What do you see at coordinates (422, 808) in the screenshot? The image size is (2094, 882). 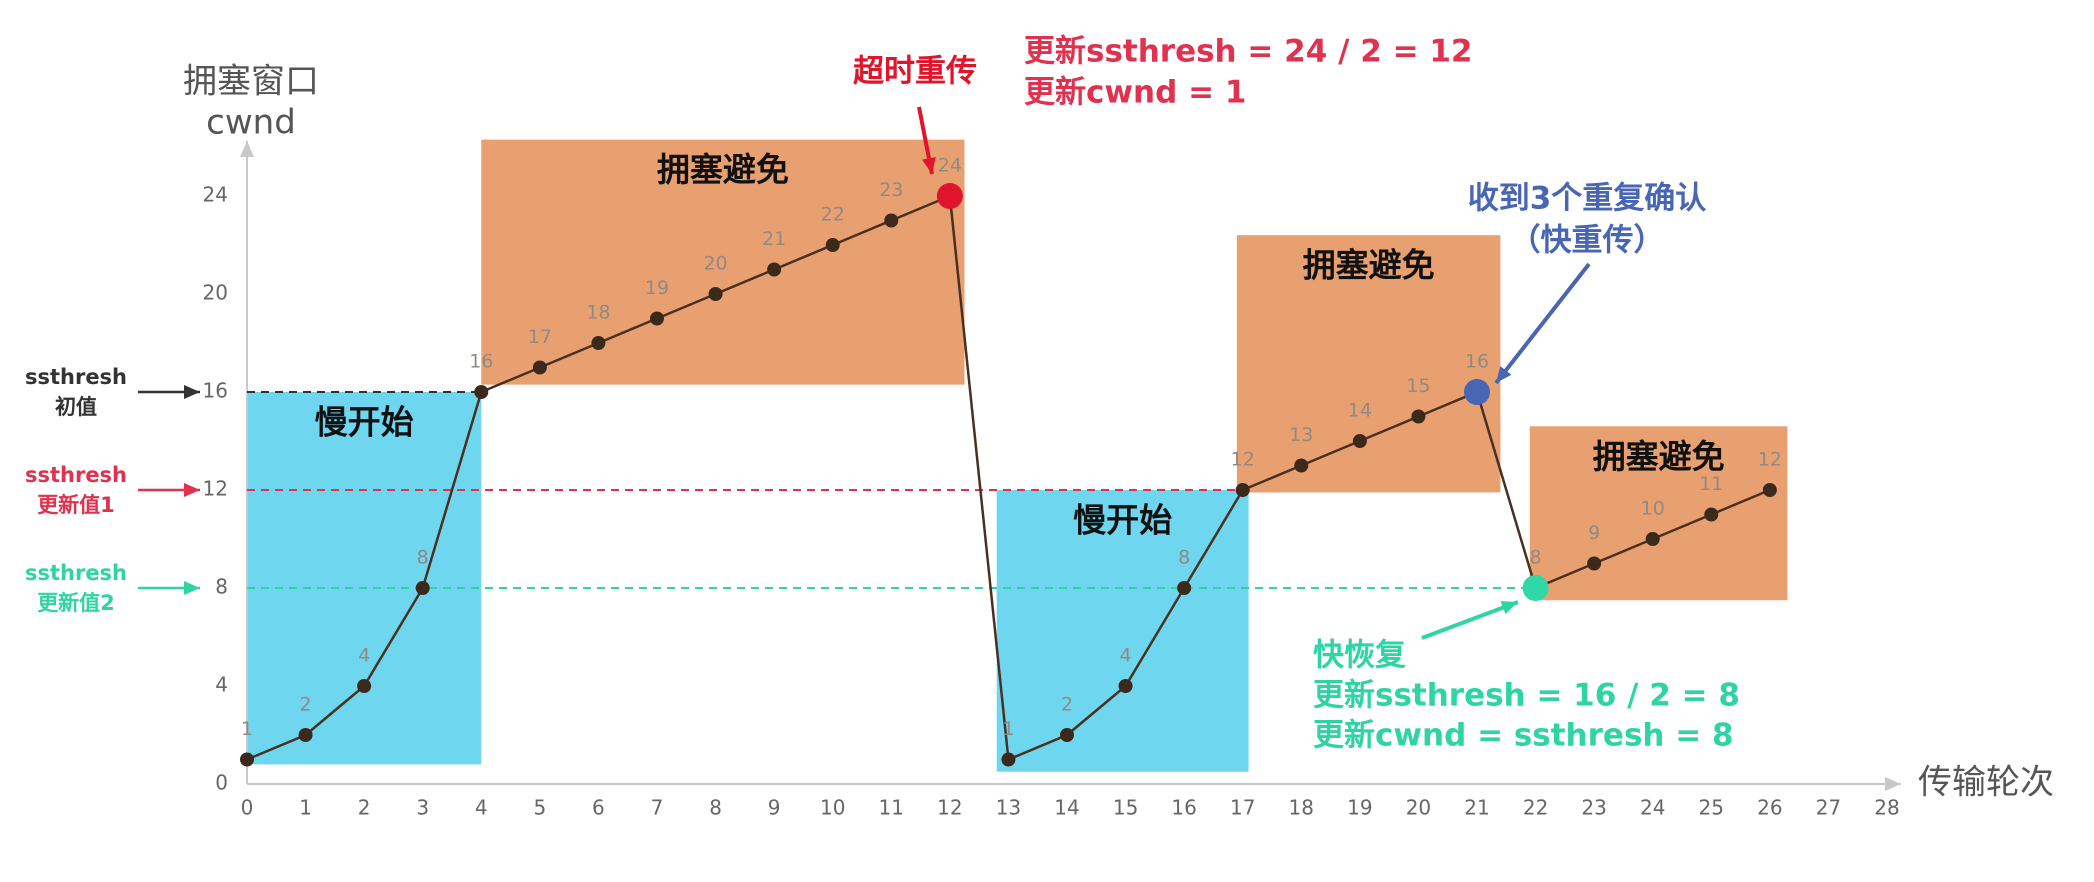 I see `x-tick-label: 3` at bounding box center [422, 808].